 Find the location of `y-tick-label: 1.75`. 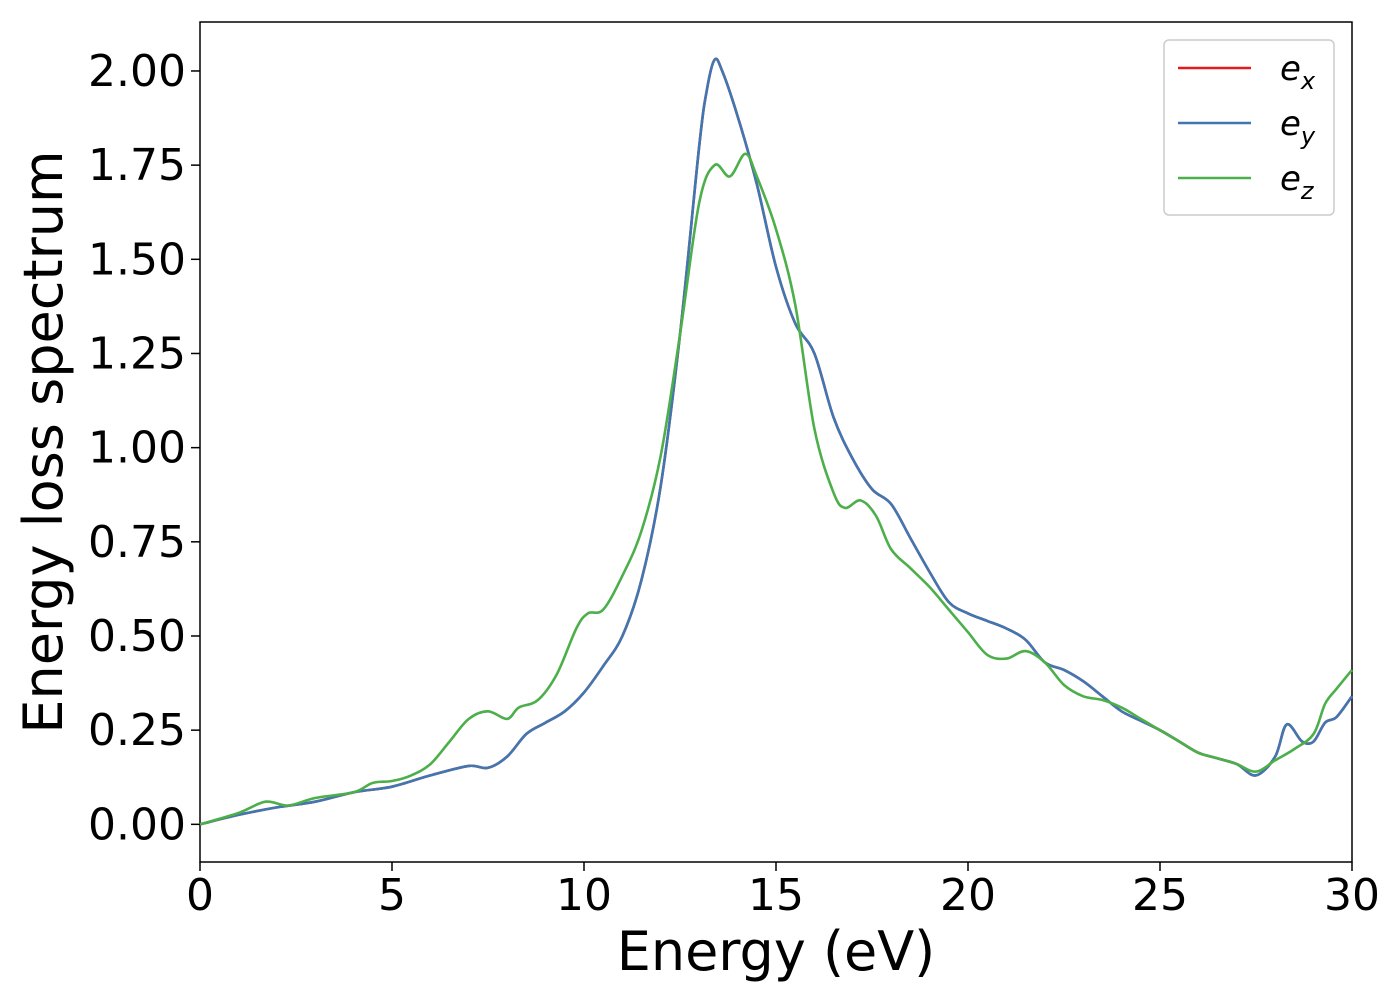

y-tick-label: 1.75 is located at coordinates (137, 165).